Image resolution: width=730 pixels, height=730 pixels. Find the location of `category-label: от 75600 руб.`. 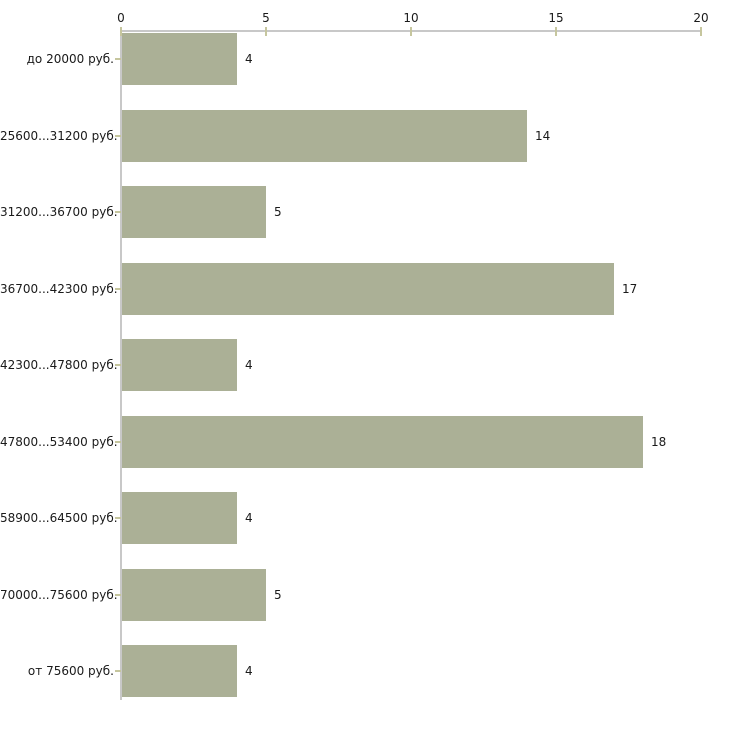

category-label: от 75600 руб. is located at coordinates (70, 671).